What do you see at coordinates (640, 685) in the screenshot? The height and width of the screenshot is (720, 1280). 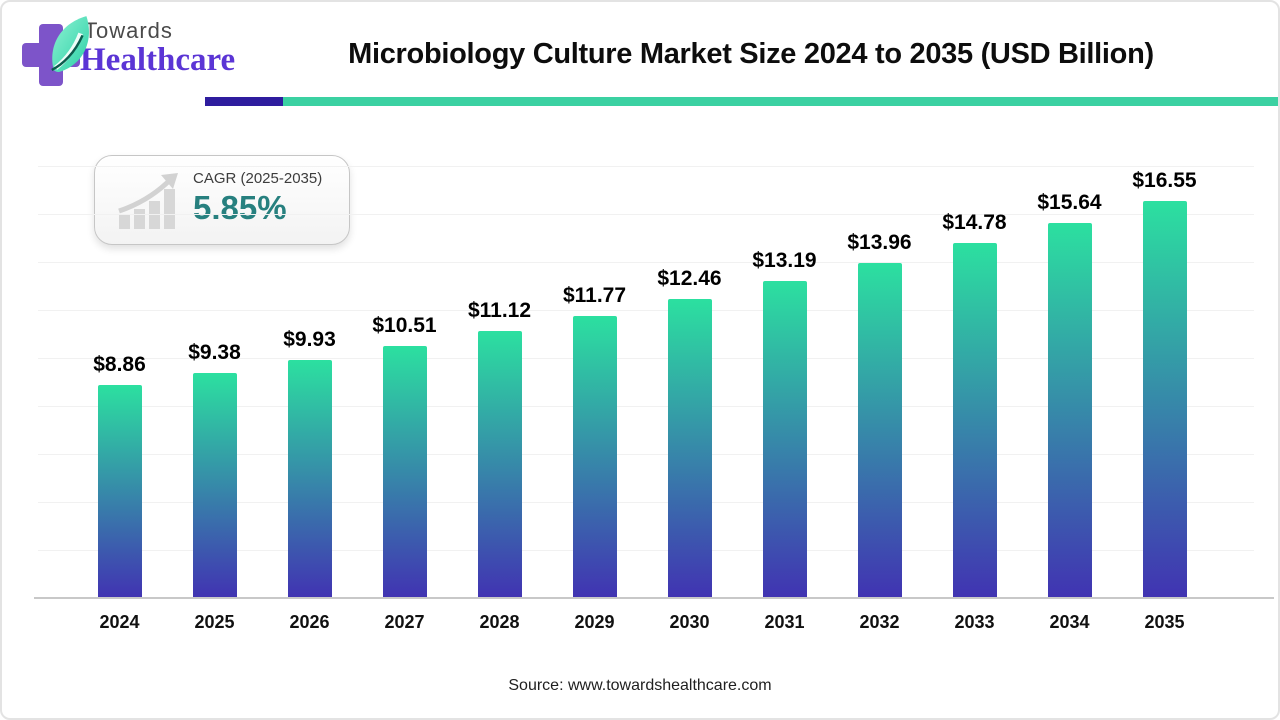 I see `source-text: Source: www.towardshealthcare.com` at bounding box center [640, 685].